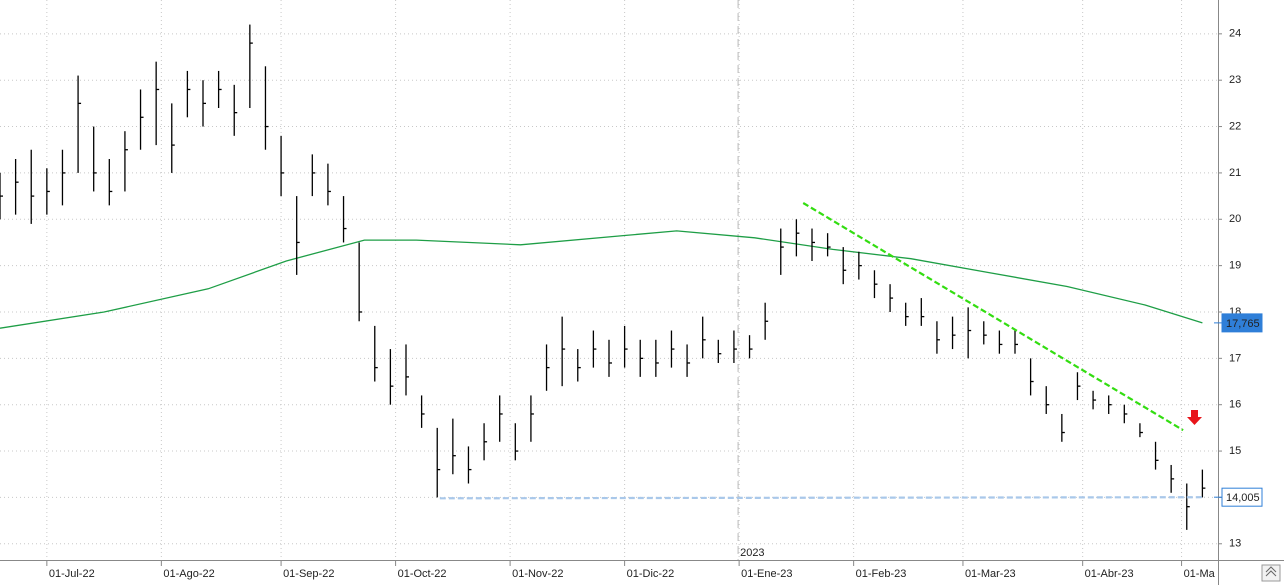 The height and width of the screenshot is (585, 1284). Describe the element at coordinates (1235, 544) in the screenshot. I see `y-tick-label: 13` at that location.